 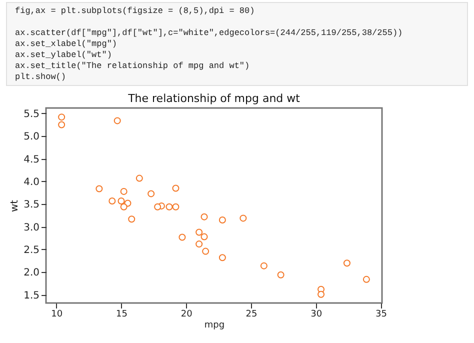 I want to click on y-tick-label: 2.5, so click(x=32, y=250).